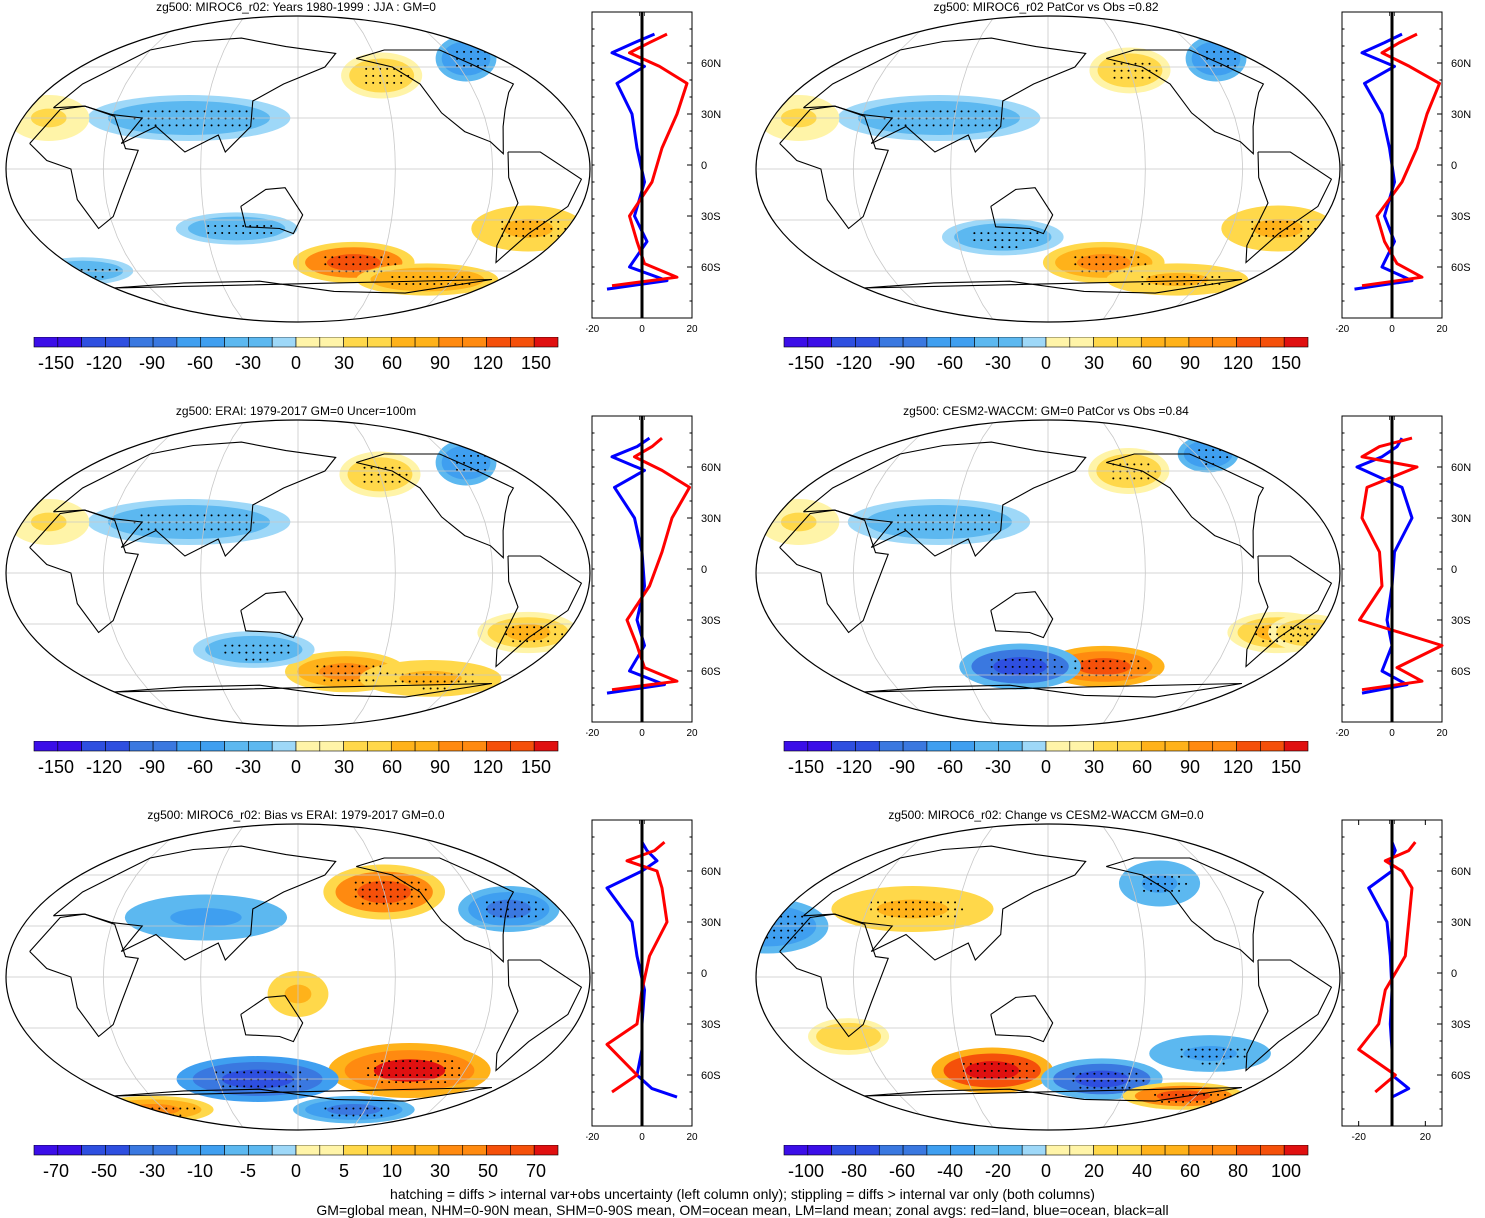  Describe the element at coordinates (1442, 329) in the screenshot. I see `x-tick-label: 20` at that location.